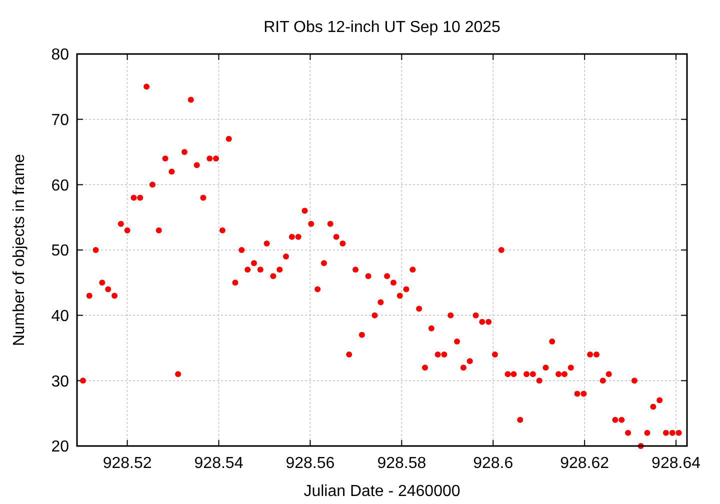 This screenshot has height=504, width=720. I want to click on x-axis-title: Julian Date - 2460000, so click(382, 491).